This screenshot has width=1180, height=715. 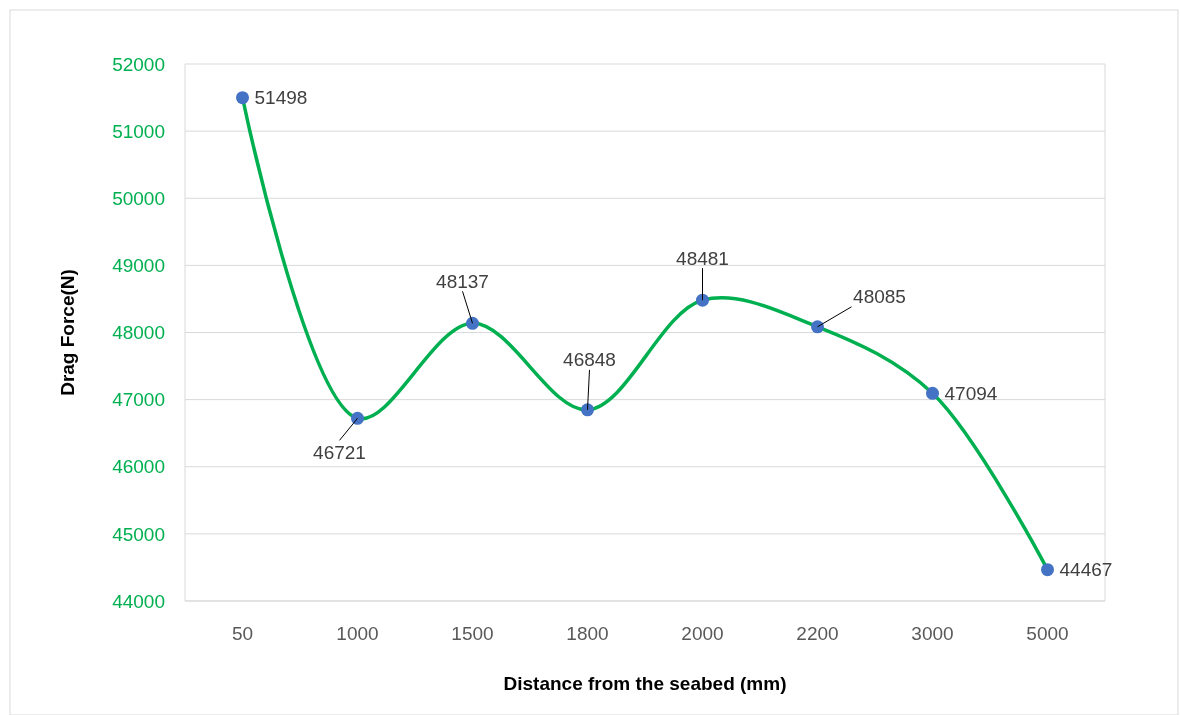 I want to click on data-label: 47094, so click(x=971, y=393).